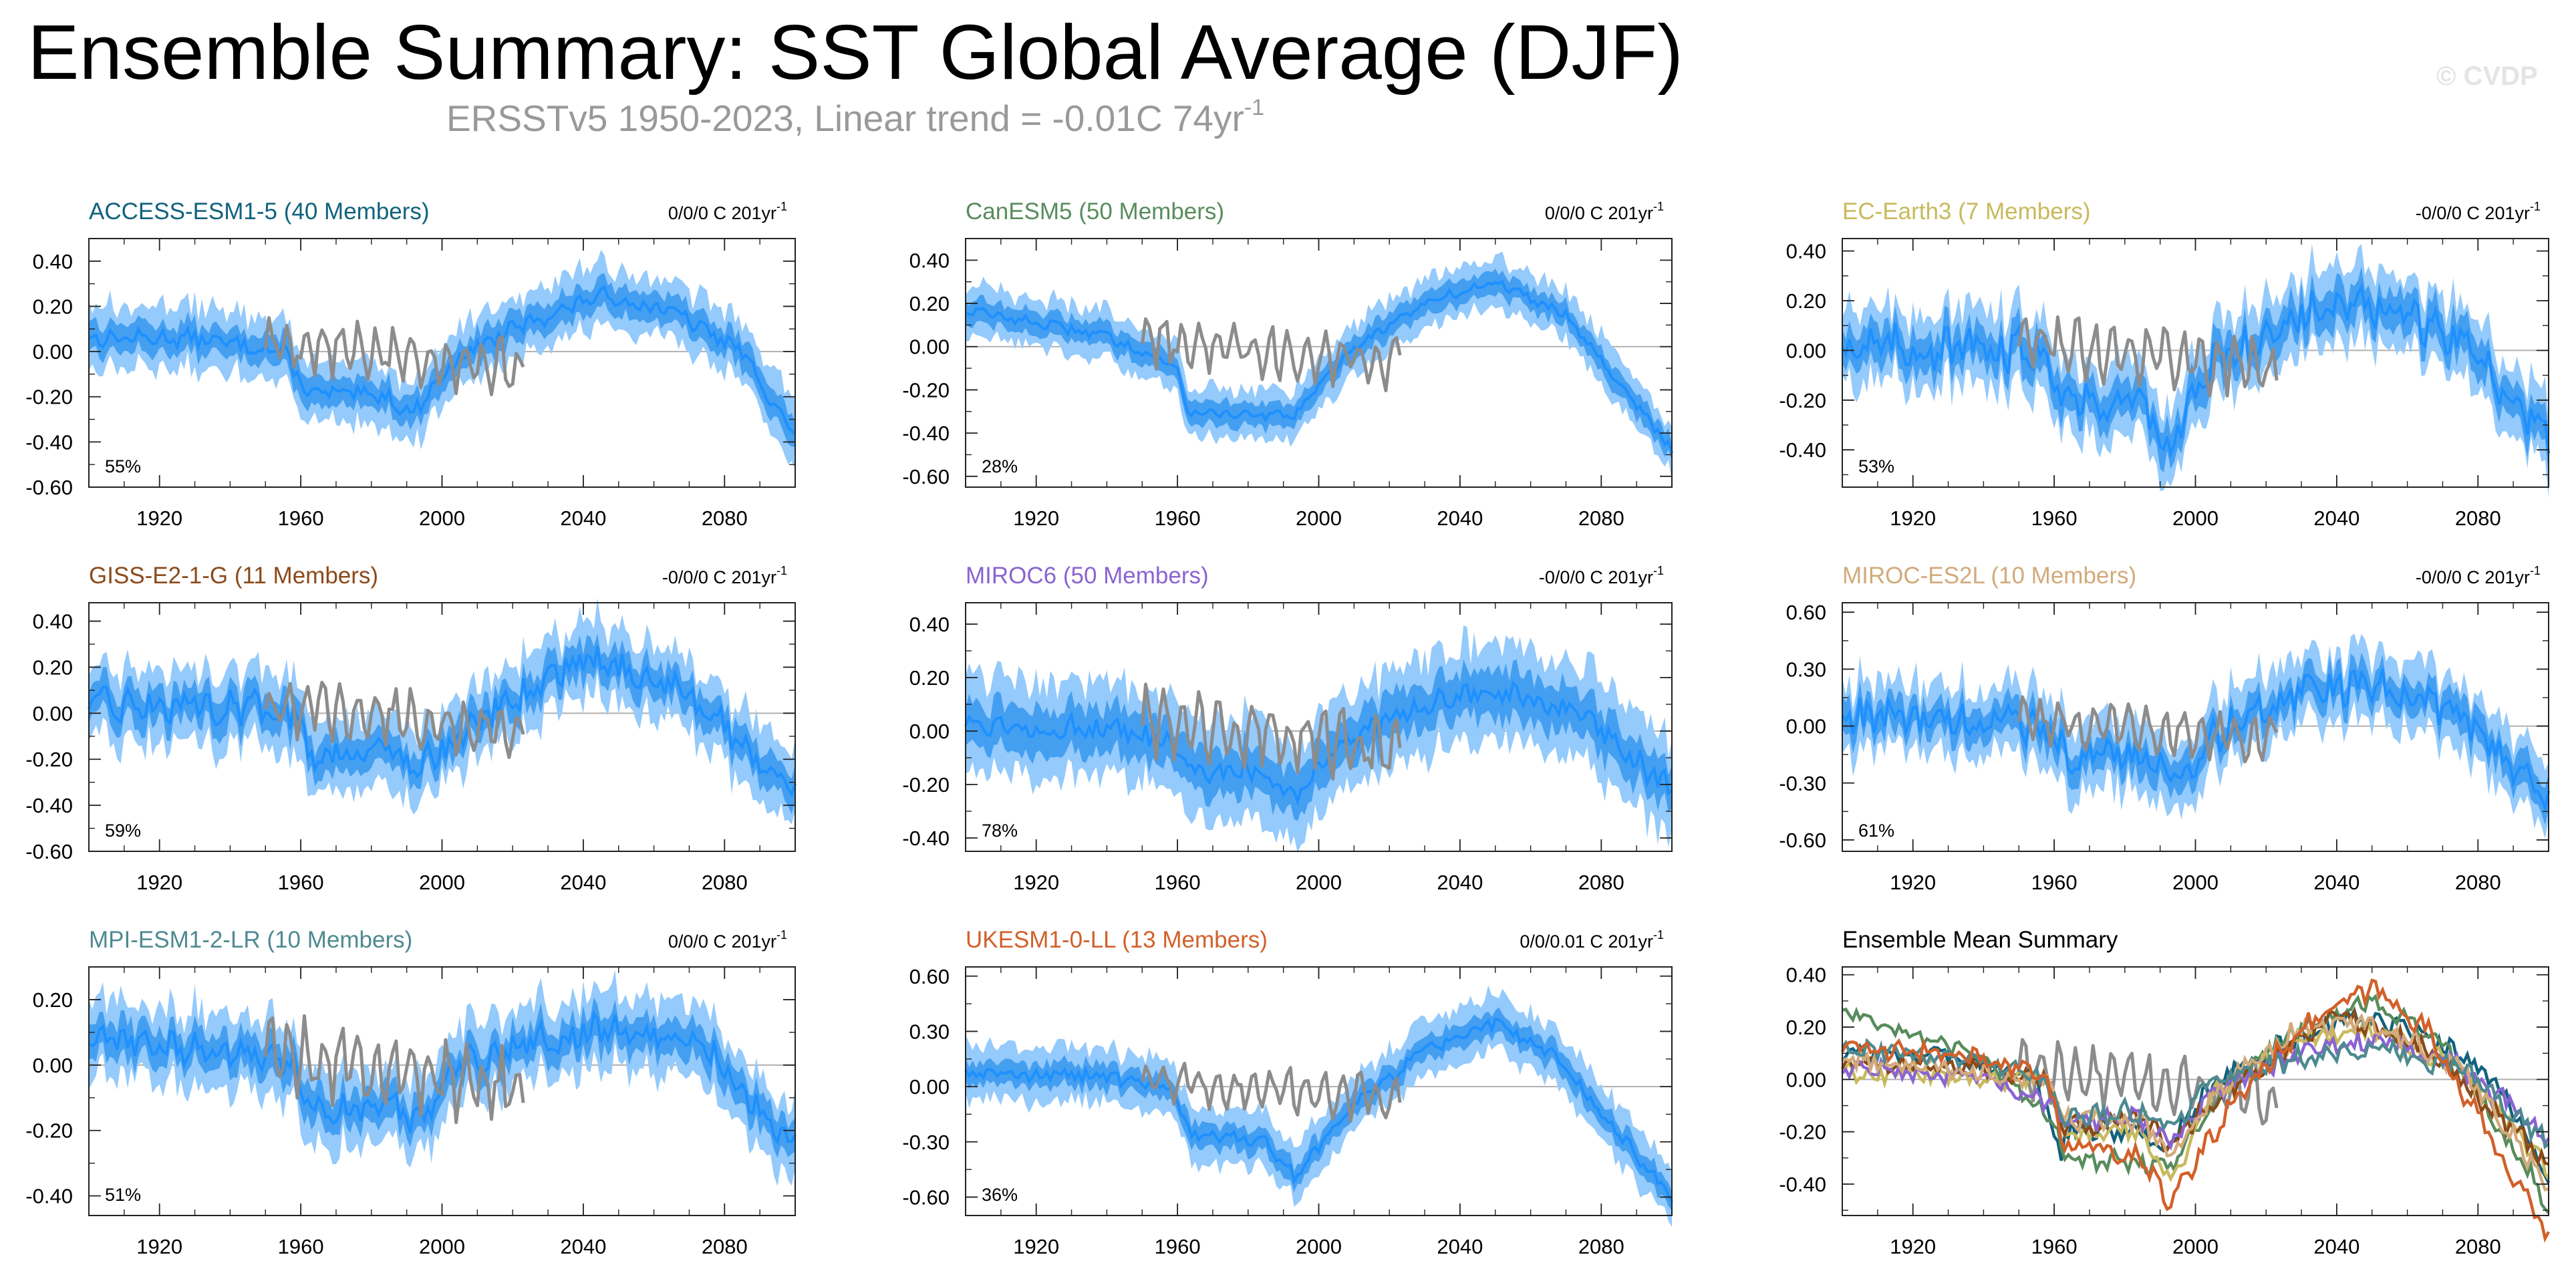 The width and height of the screenshot is (2576, 1285). What do you see at coordinates (1586, 942) in the screenshot?
I see `trend-label-text: 0/0/0.01 C 201yr` at bounding box center [1586, 942].